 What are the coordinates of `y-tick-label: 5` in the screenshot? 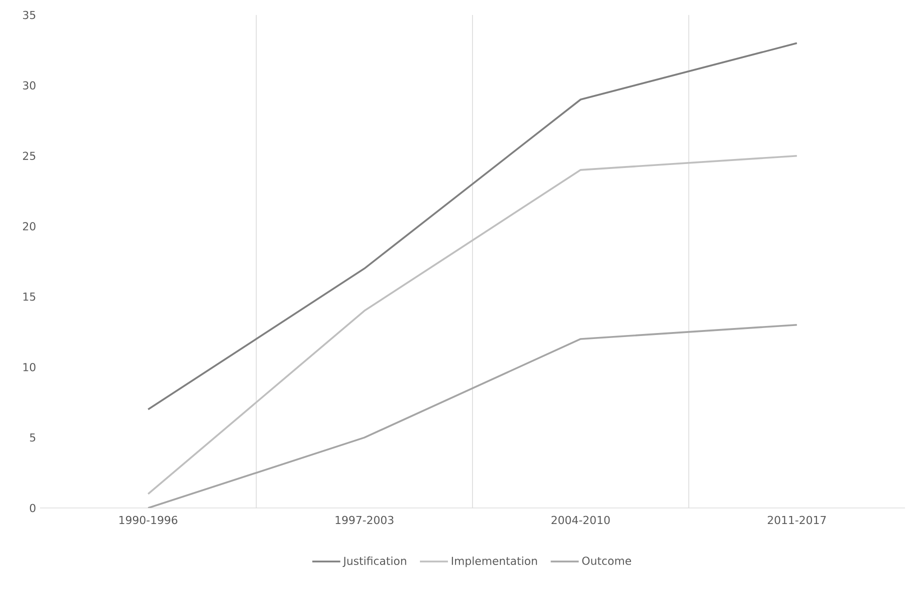 It's located at (33, 437).